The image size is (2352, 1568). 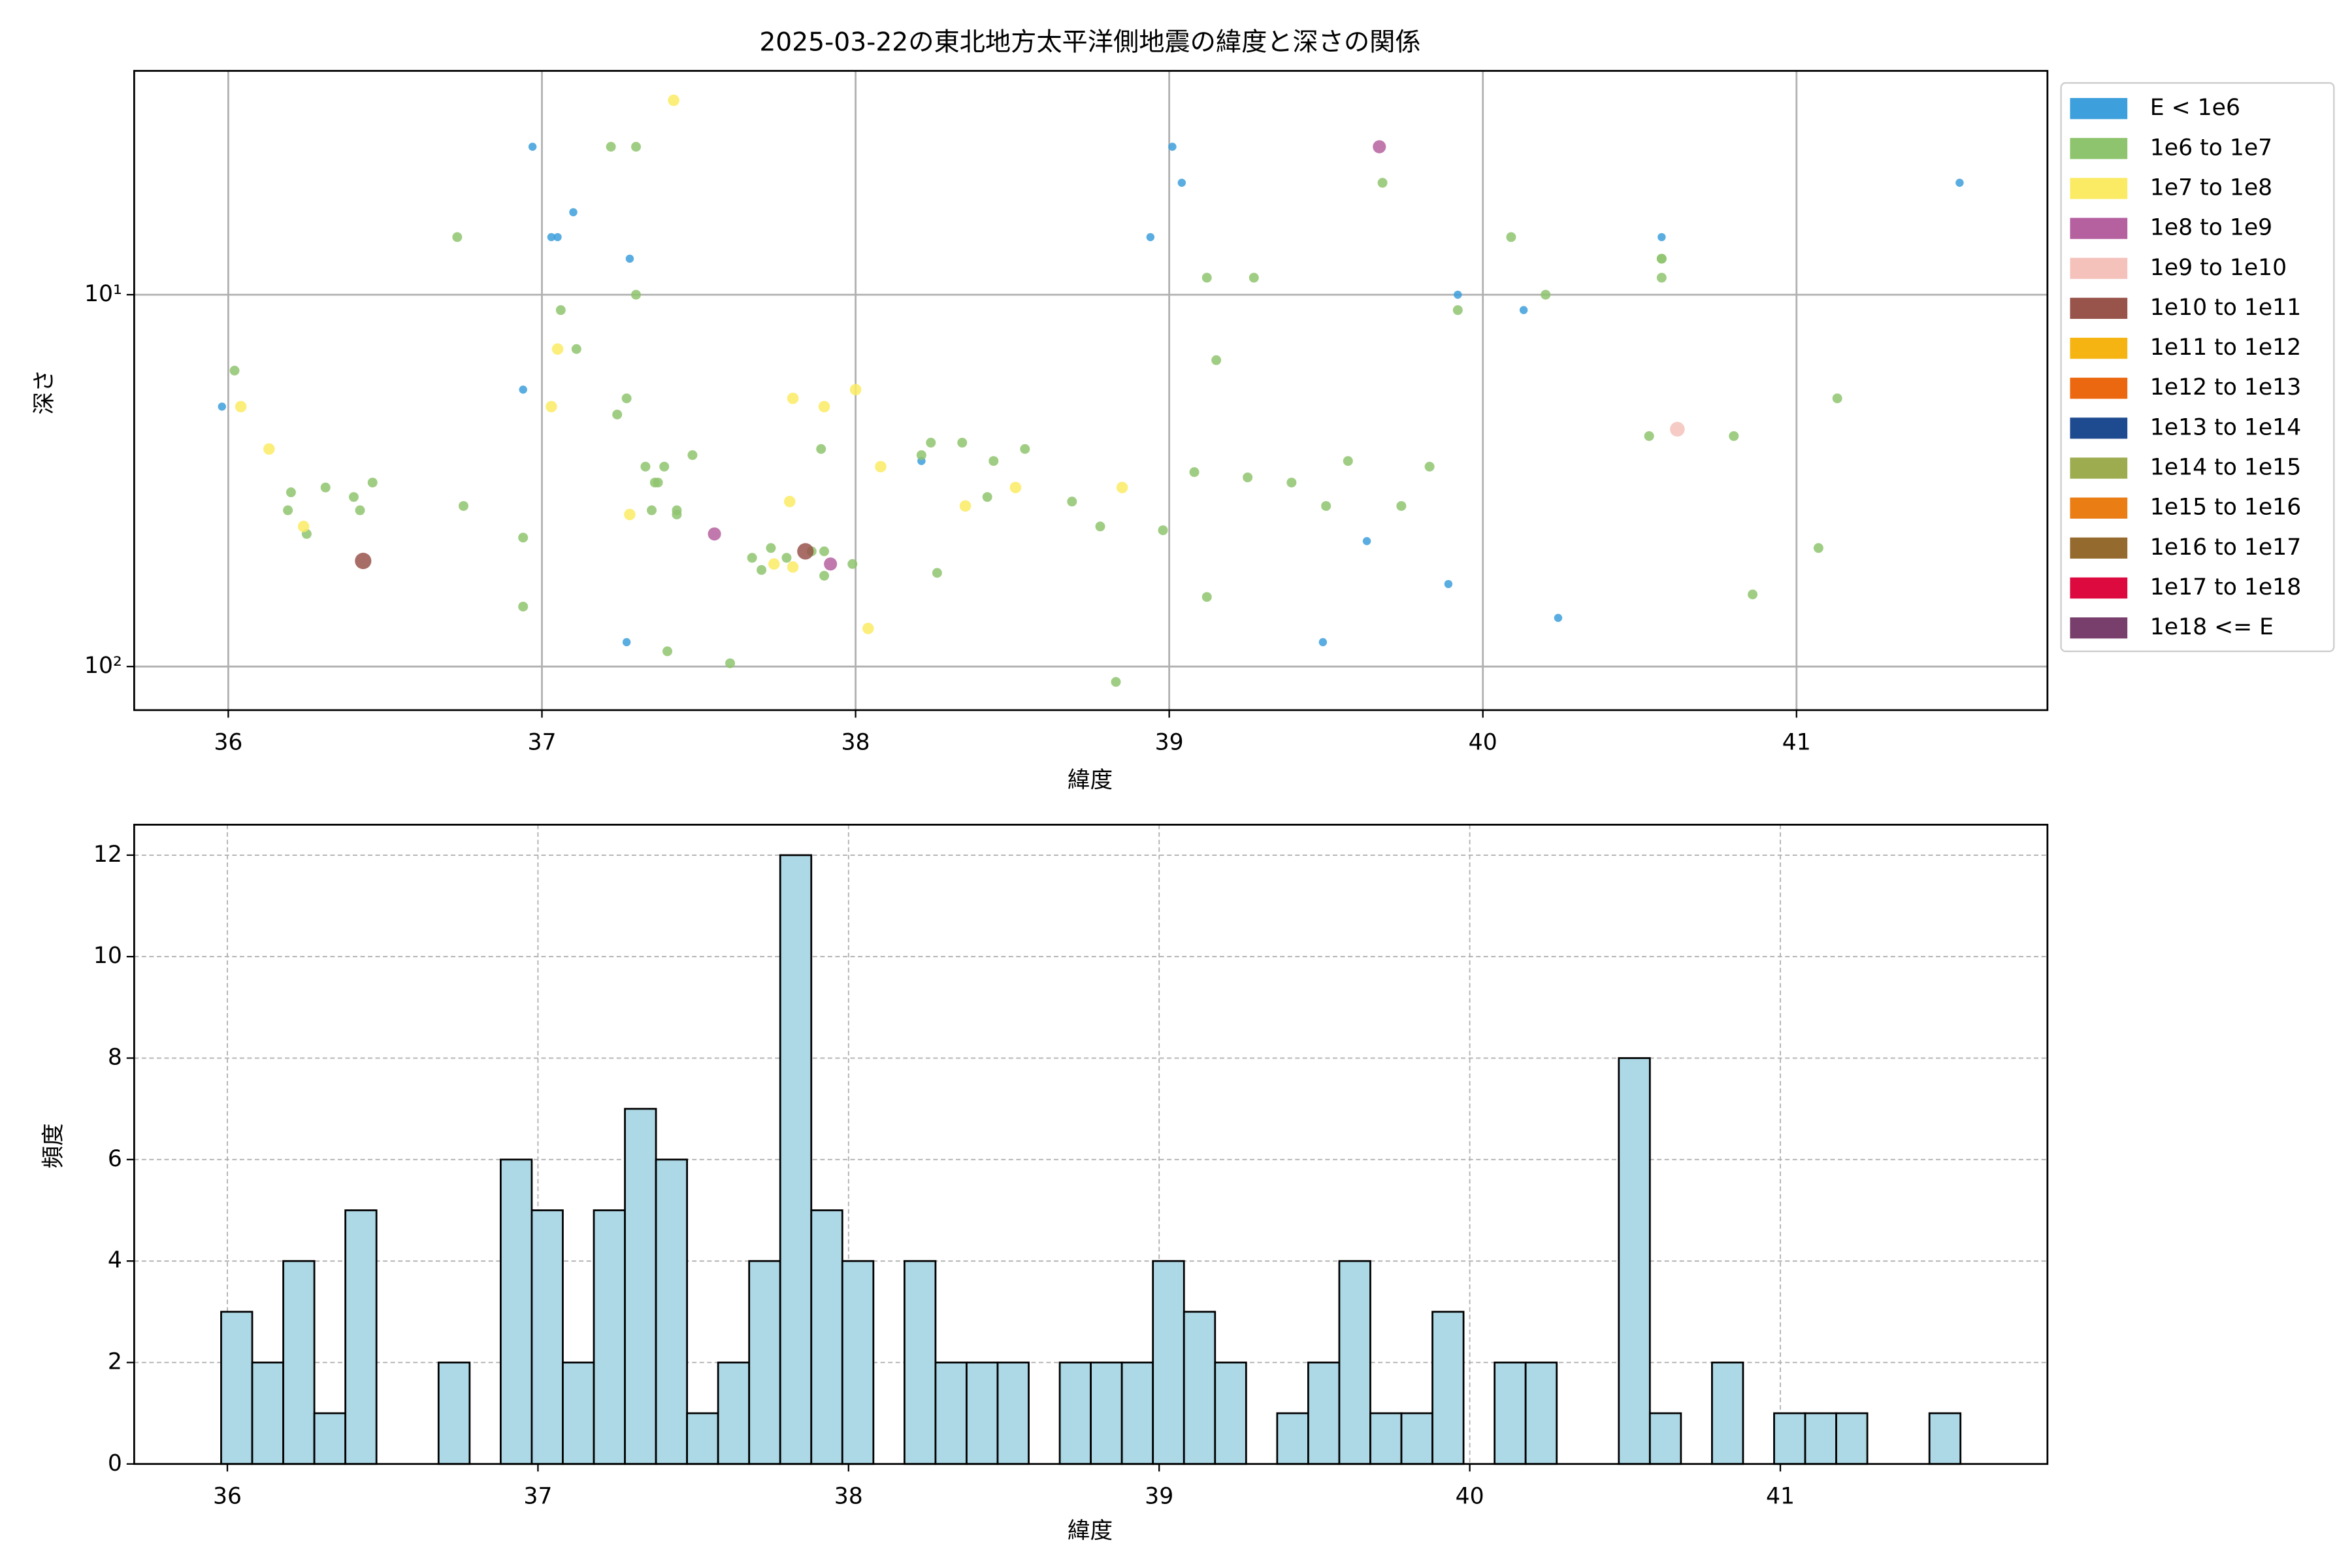 I want to click on y-tick-label: 10², so click(x=103, y=666).